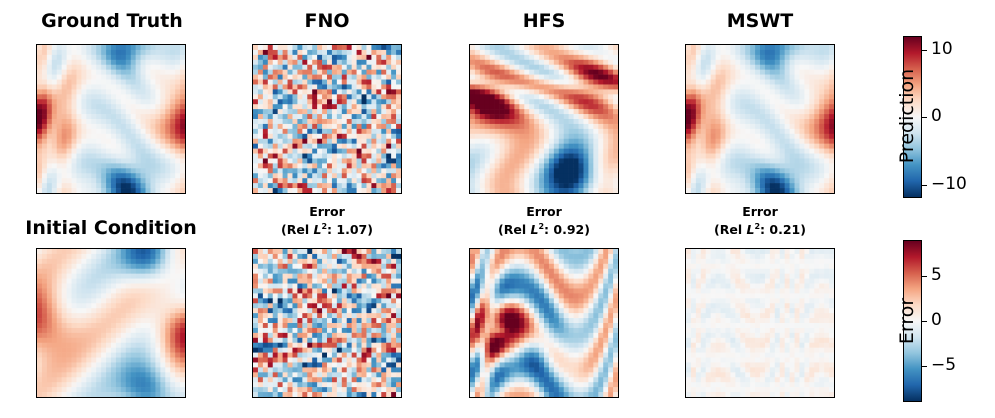 The height and width of the screenshot is (418, 995). Describe the element at coordinates (942, 49) in the screenshot. I see `colorbar-tick-label: 10` at that location.